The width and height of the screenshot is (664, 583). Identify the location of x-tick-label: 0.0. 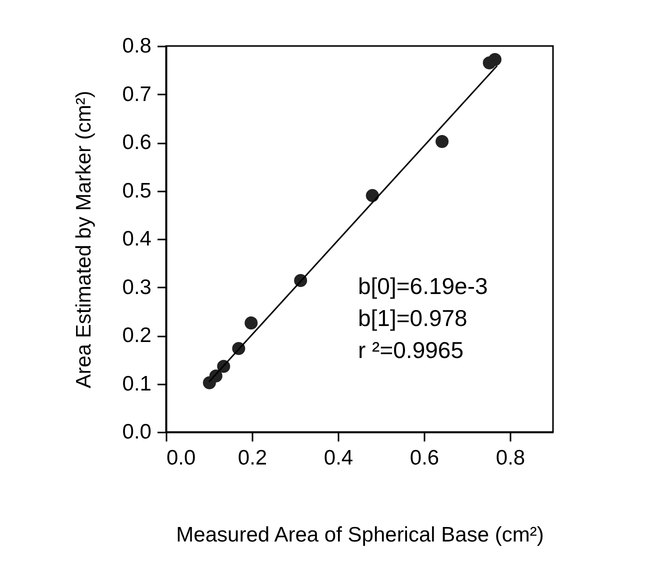
(181, 458).